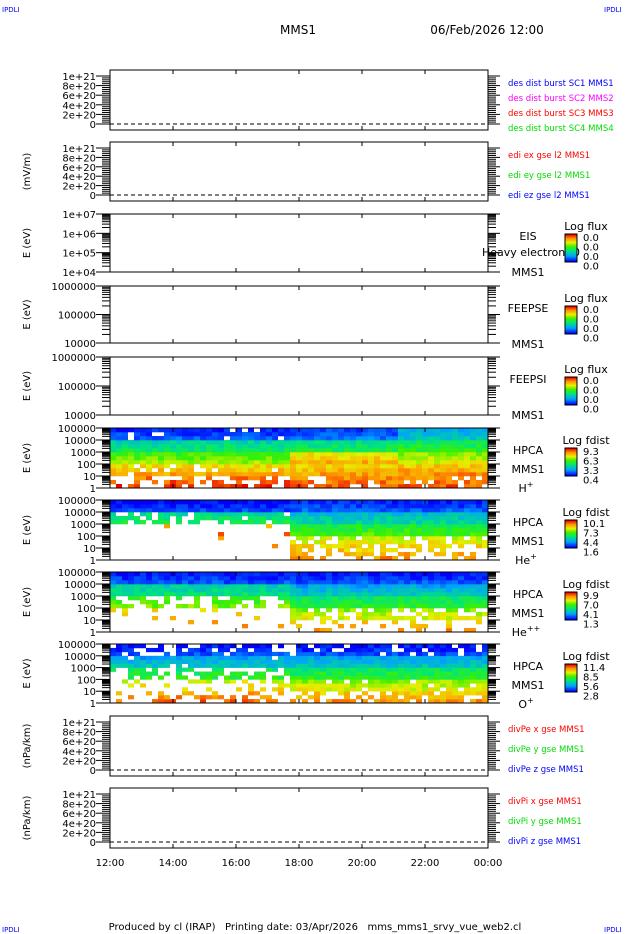 This screenshot has height=934, width=630. Describe the element at coordinates (613, 10) in the screenshot. I see `corner-mark-top-right: IPDLI` at that location.